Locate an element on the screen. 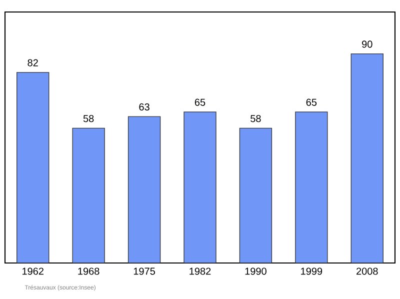 Image resolution: width=400 pixels, height=299 pixels. data-label: 90 is located at coordinates (367, 44).